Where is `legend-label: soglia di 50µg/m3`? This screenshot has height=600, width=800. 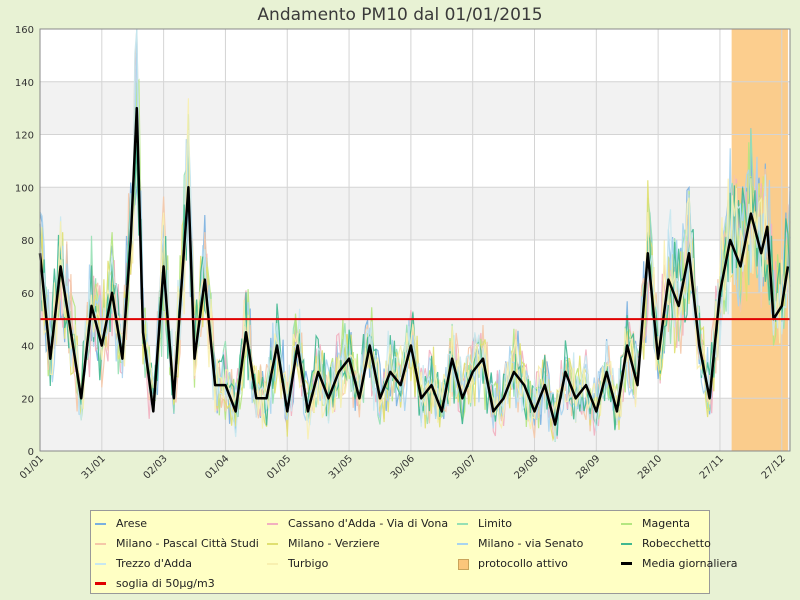 legend-label: soglia di 50µg/m3 is located at coordinates (165, 583).